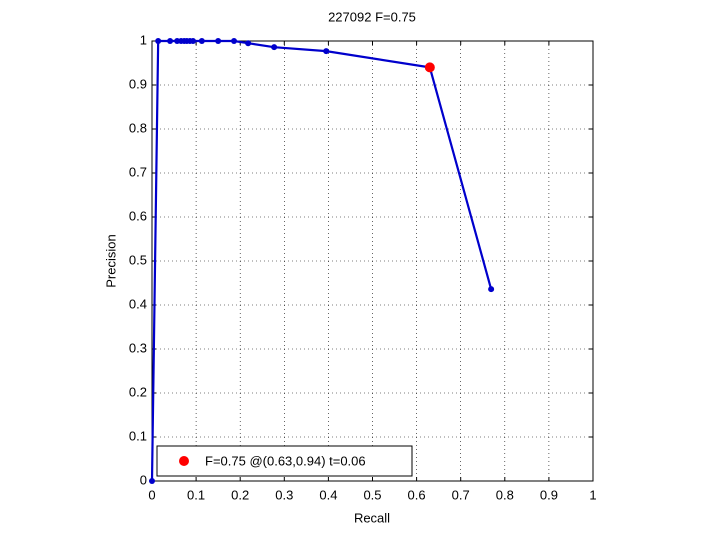  I want to click on x-tick-label: 0.5, so click(372, 494).